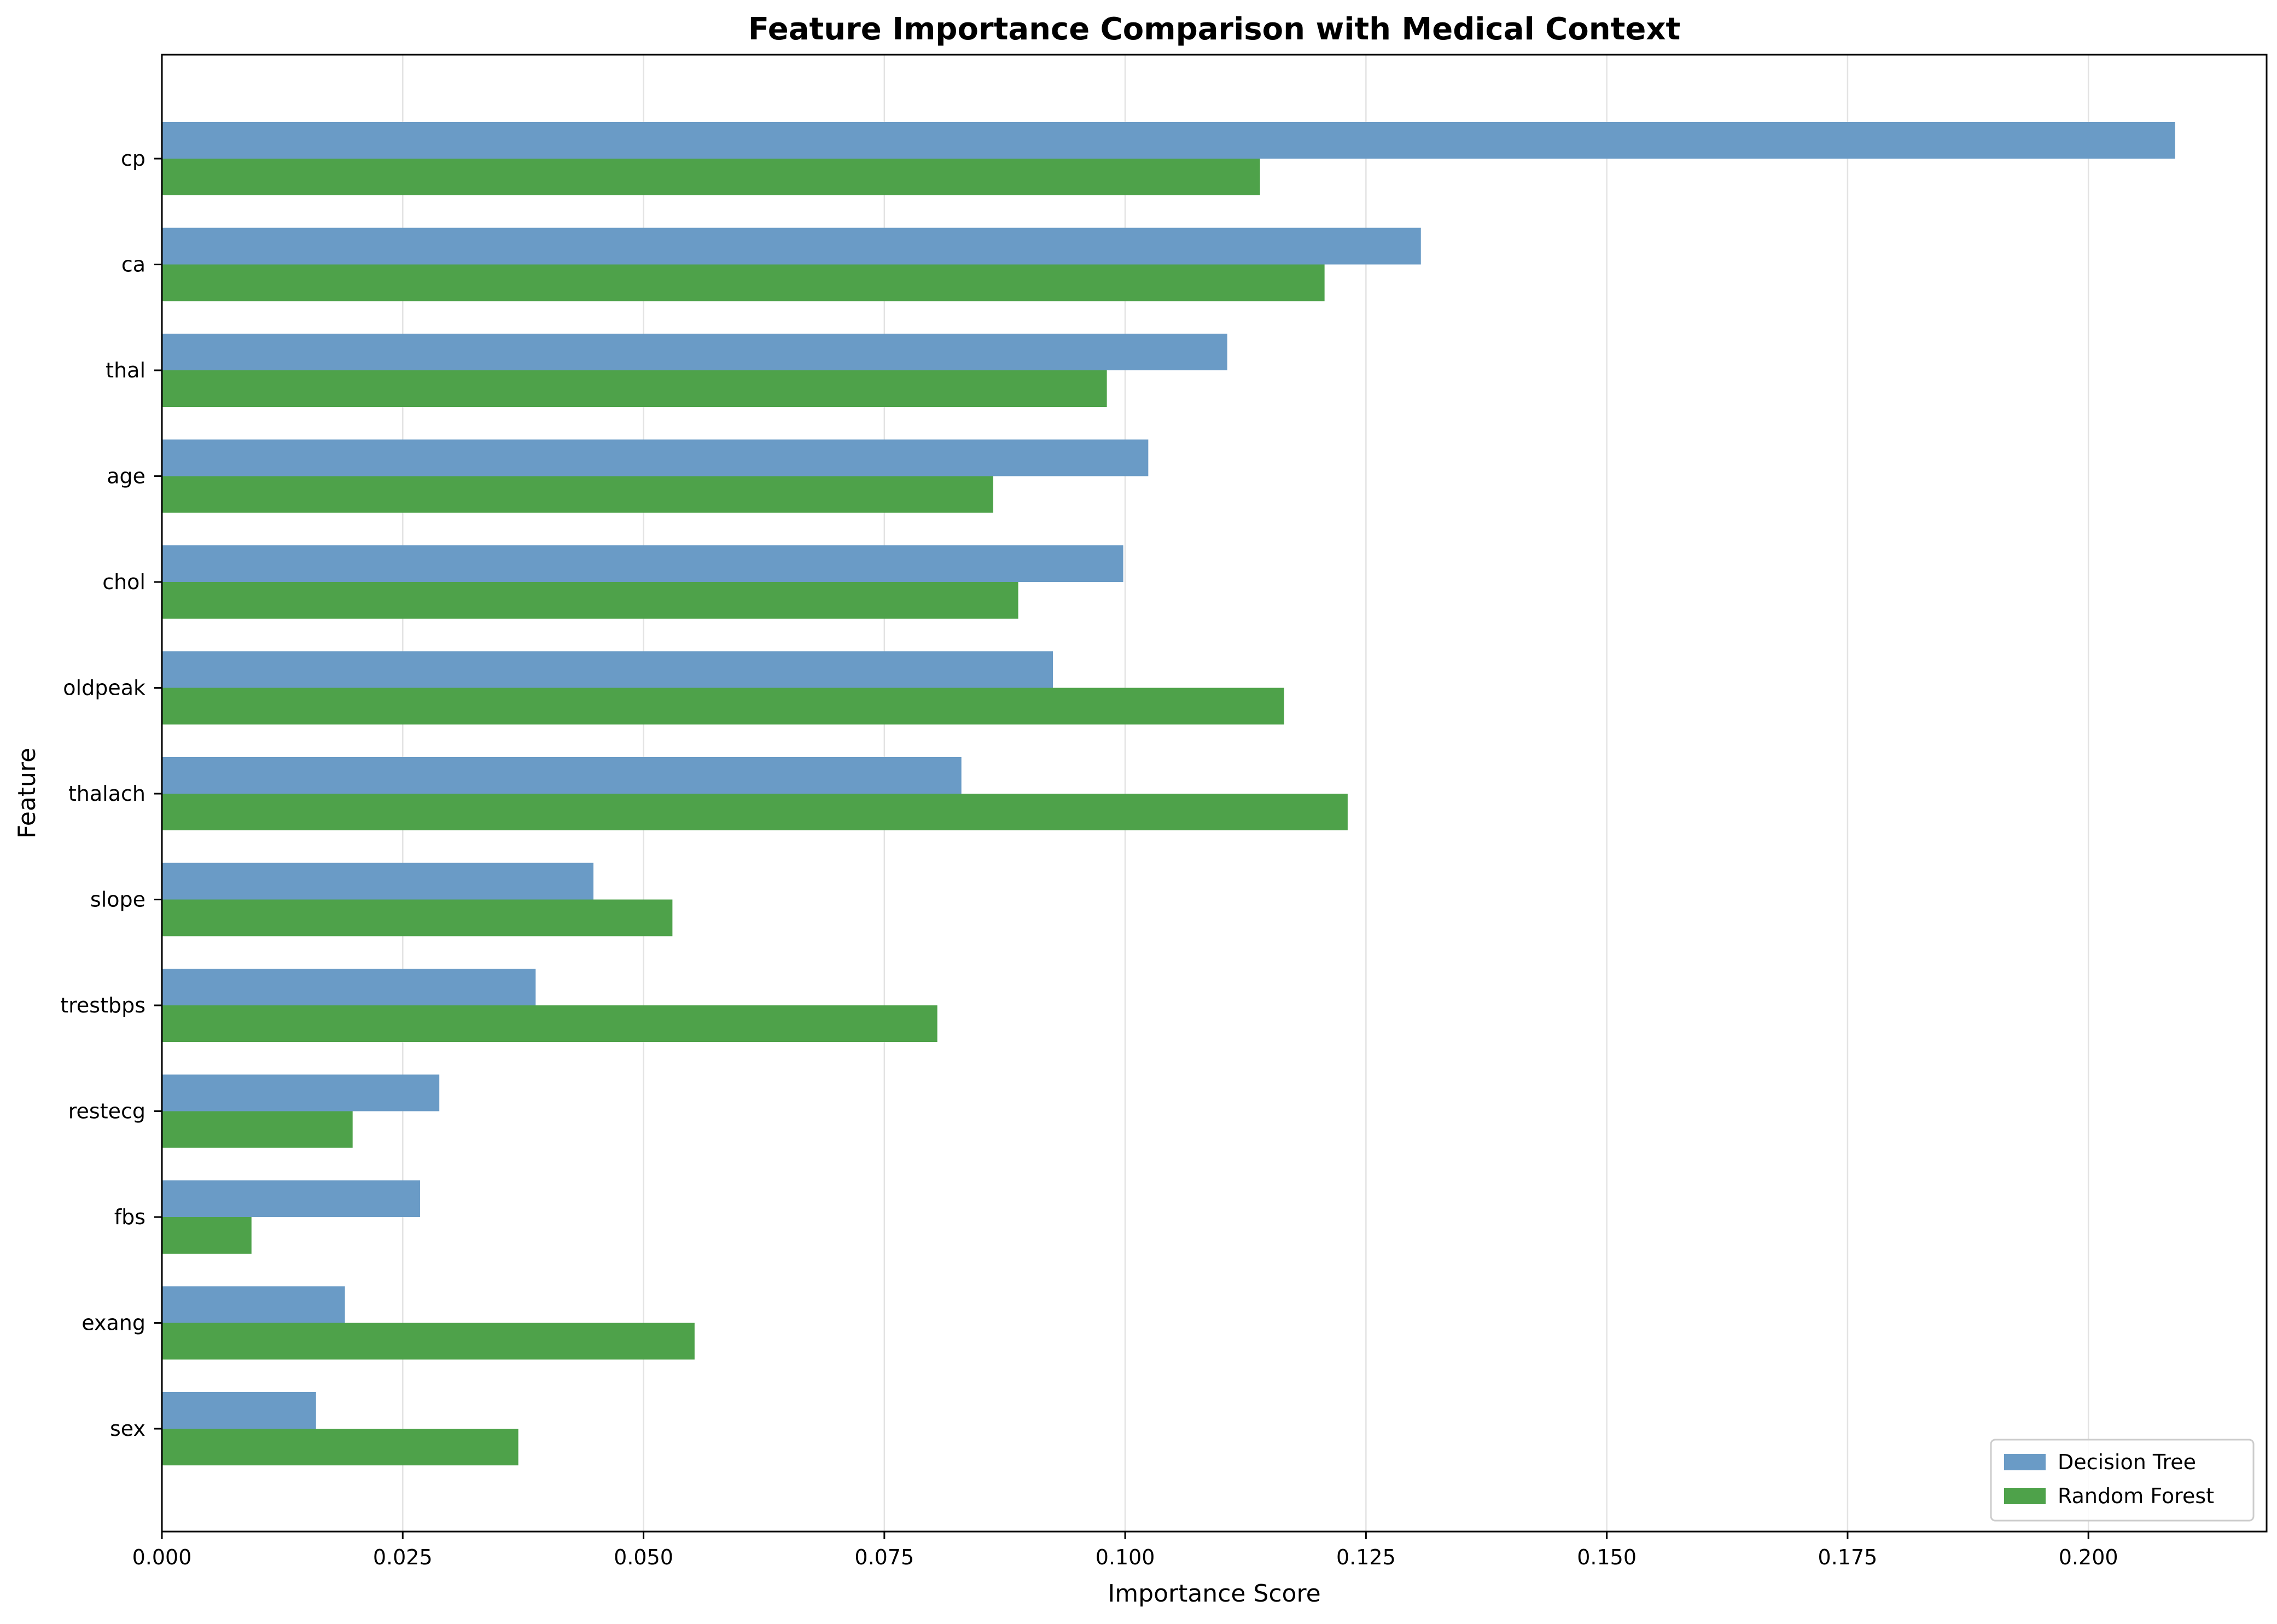 The width and height of the screenshot is (2277, 1624). Describe the element at coordinates (2088, 1557) in the screenshot. I see `x-tick-label: 0.200` at that location.